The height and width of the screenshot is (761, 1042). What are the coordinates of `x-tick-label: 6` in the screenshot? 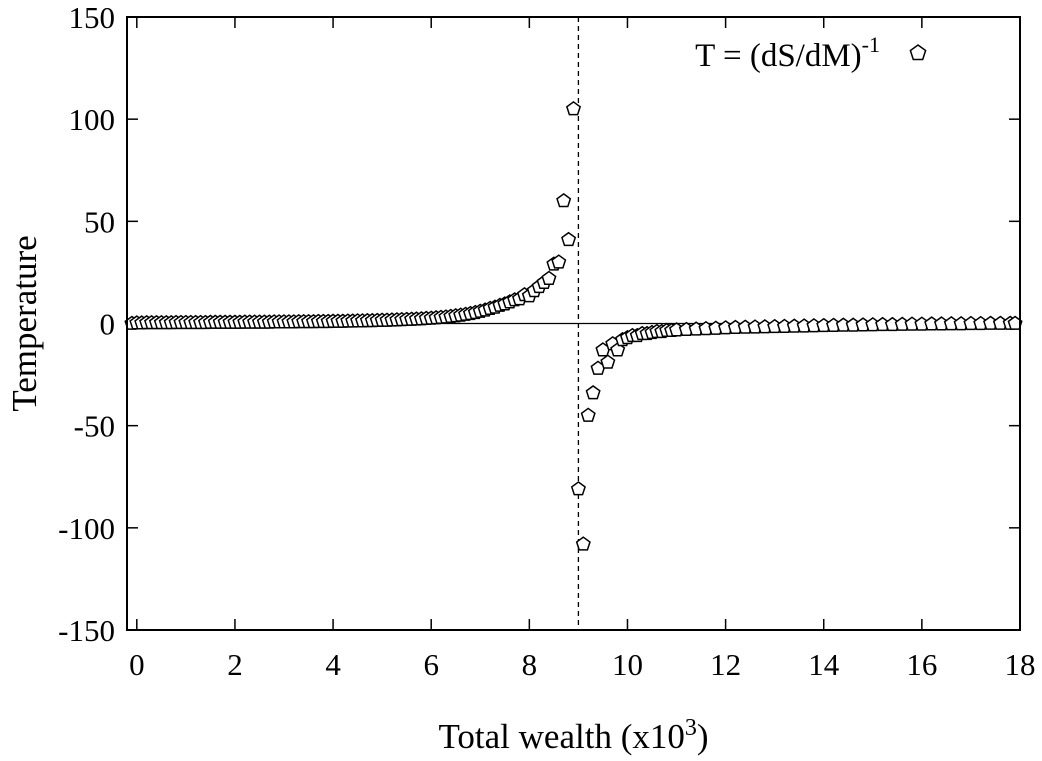 It's located at (431, 664).